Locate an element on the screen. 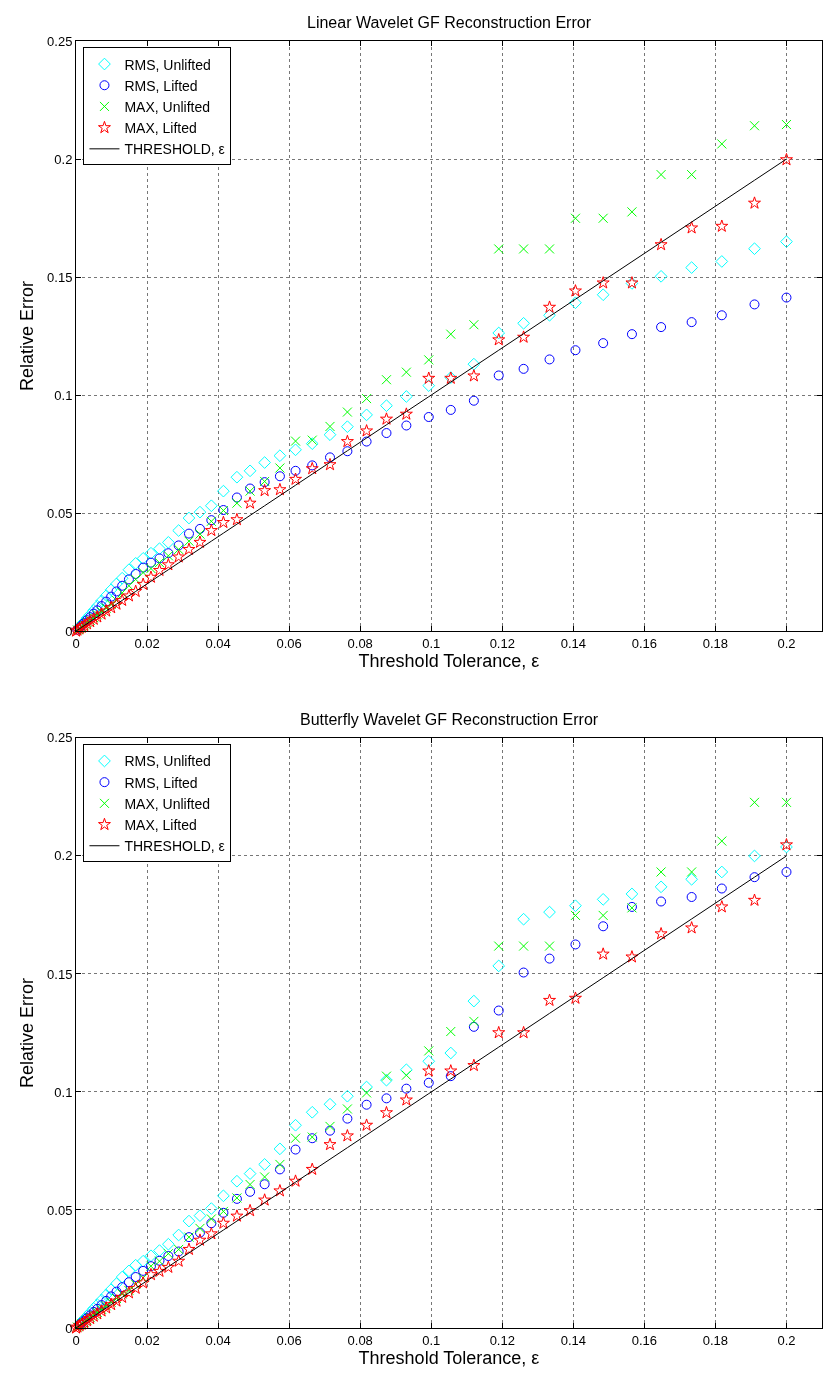  chart-title: Butterfly Wavelet GF Reconstruction Error is located at coordinates (449, 719).